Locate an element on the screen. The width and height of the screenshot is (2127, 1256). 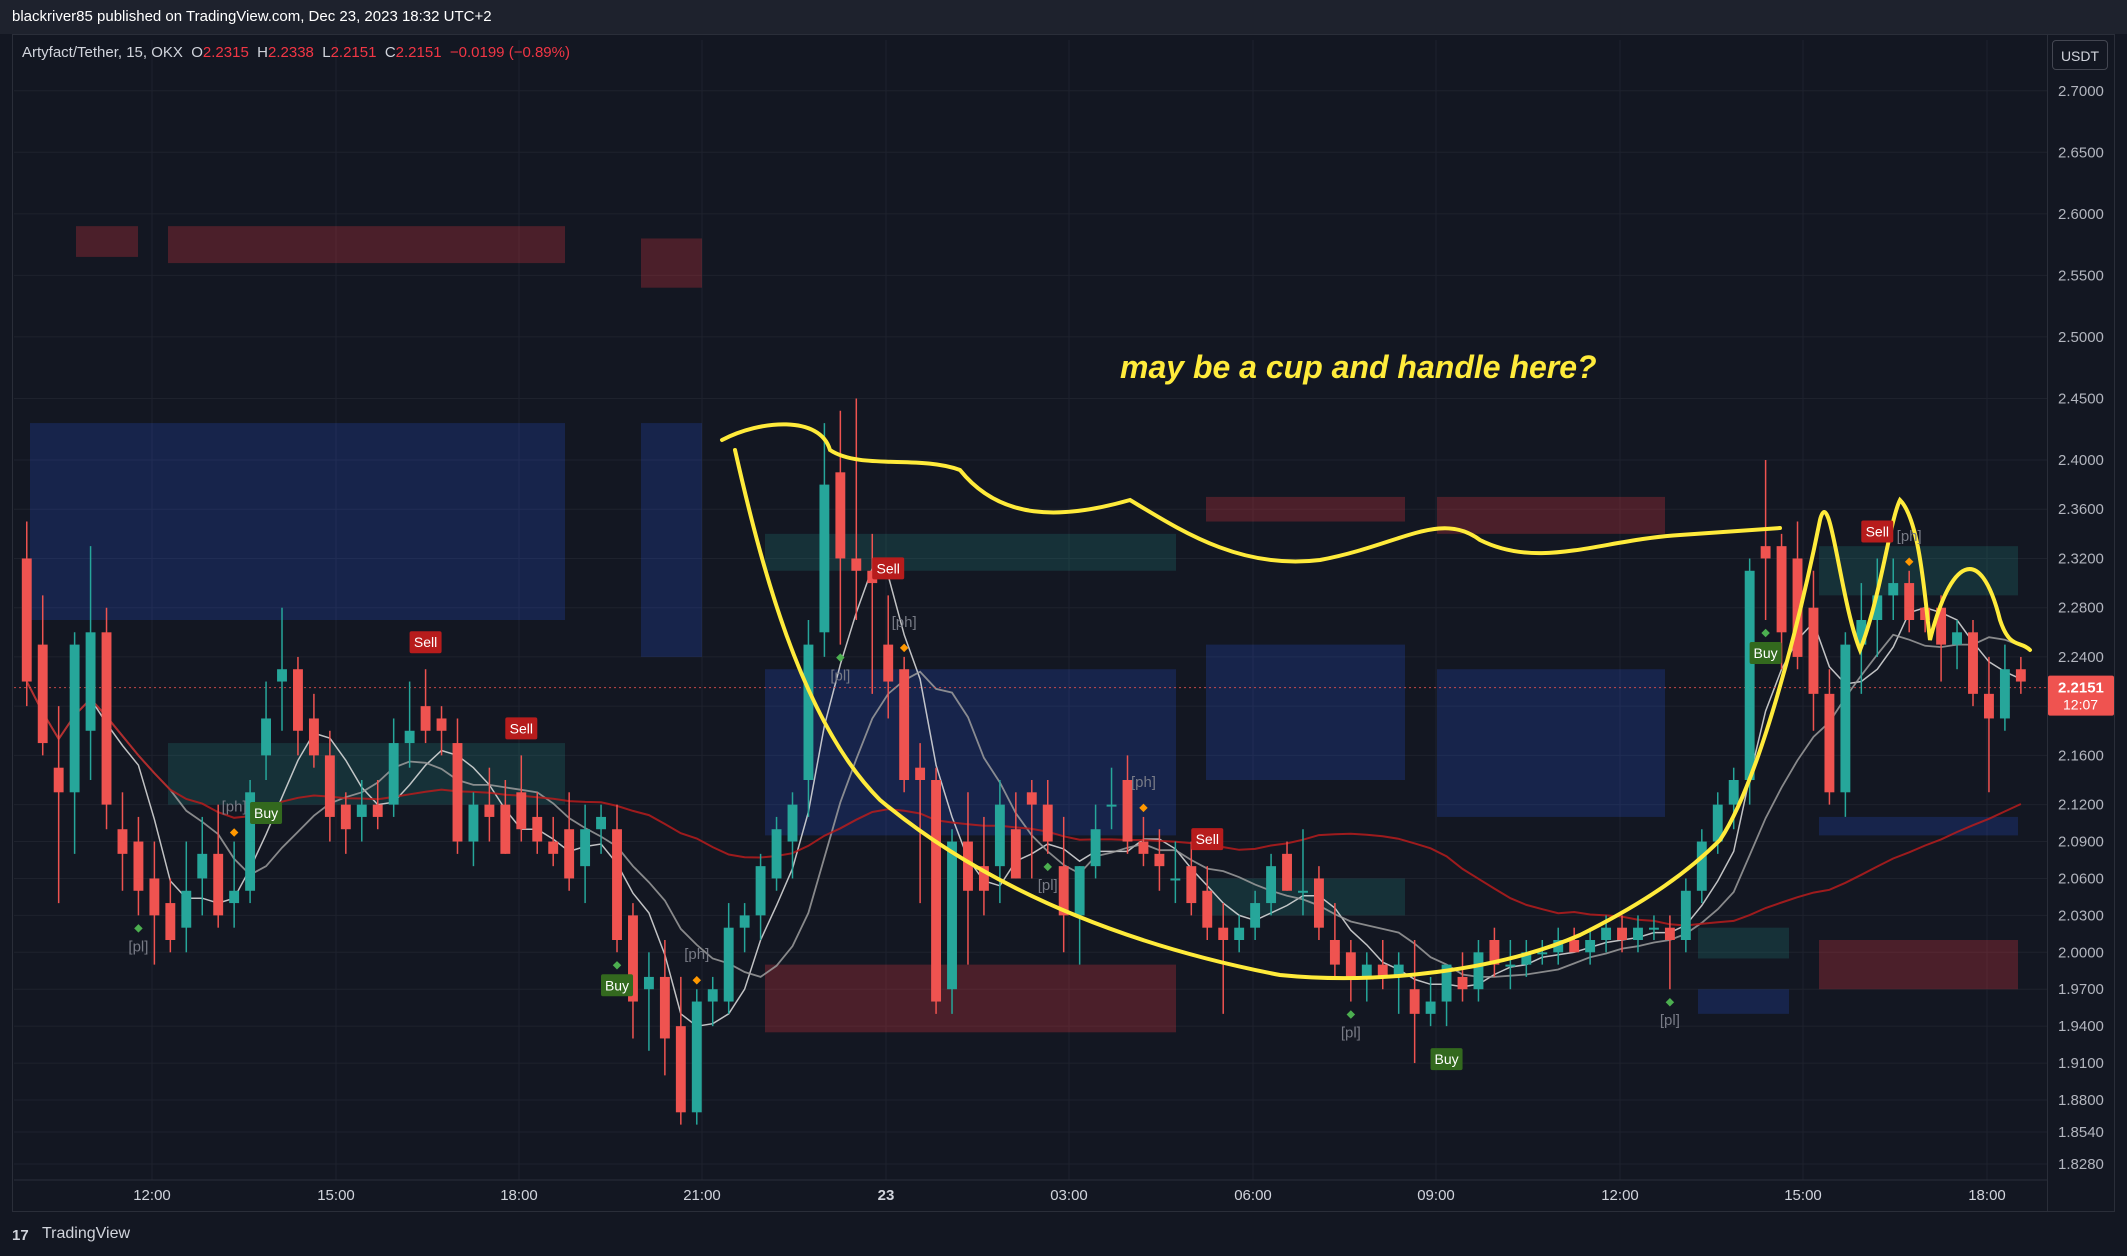
price-tick-label: 2.3600 is located at coordinates (2081, 509).